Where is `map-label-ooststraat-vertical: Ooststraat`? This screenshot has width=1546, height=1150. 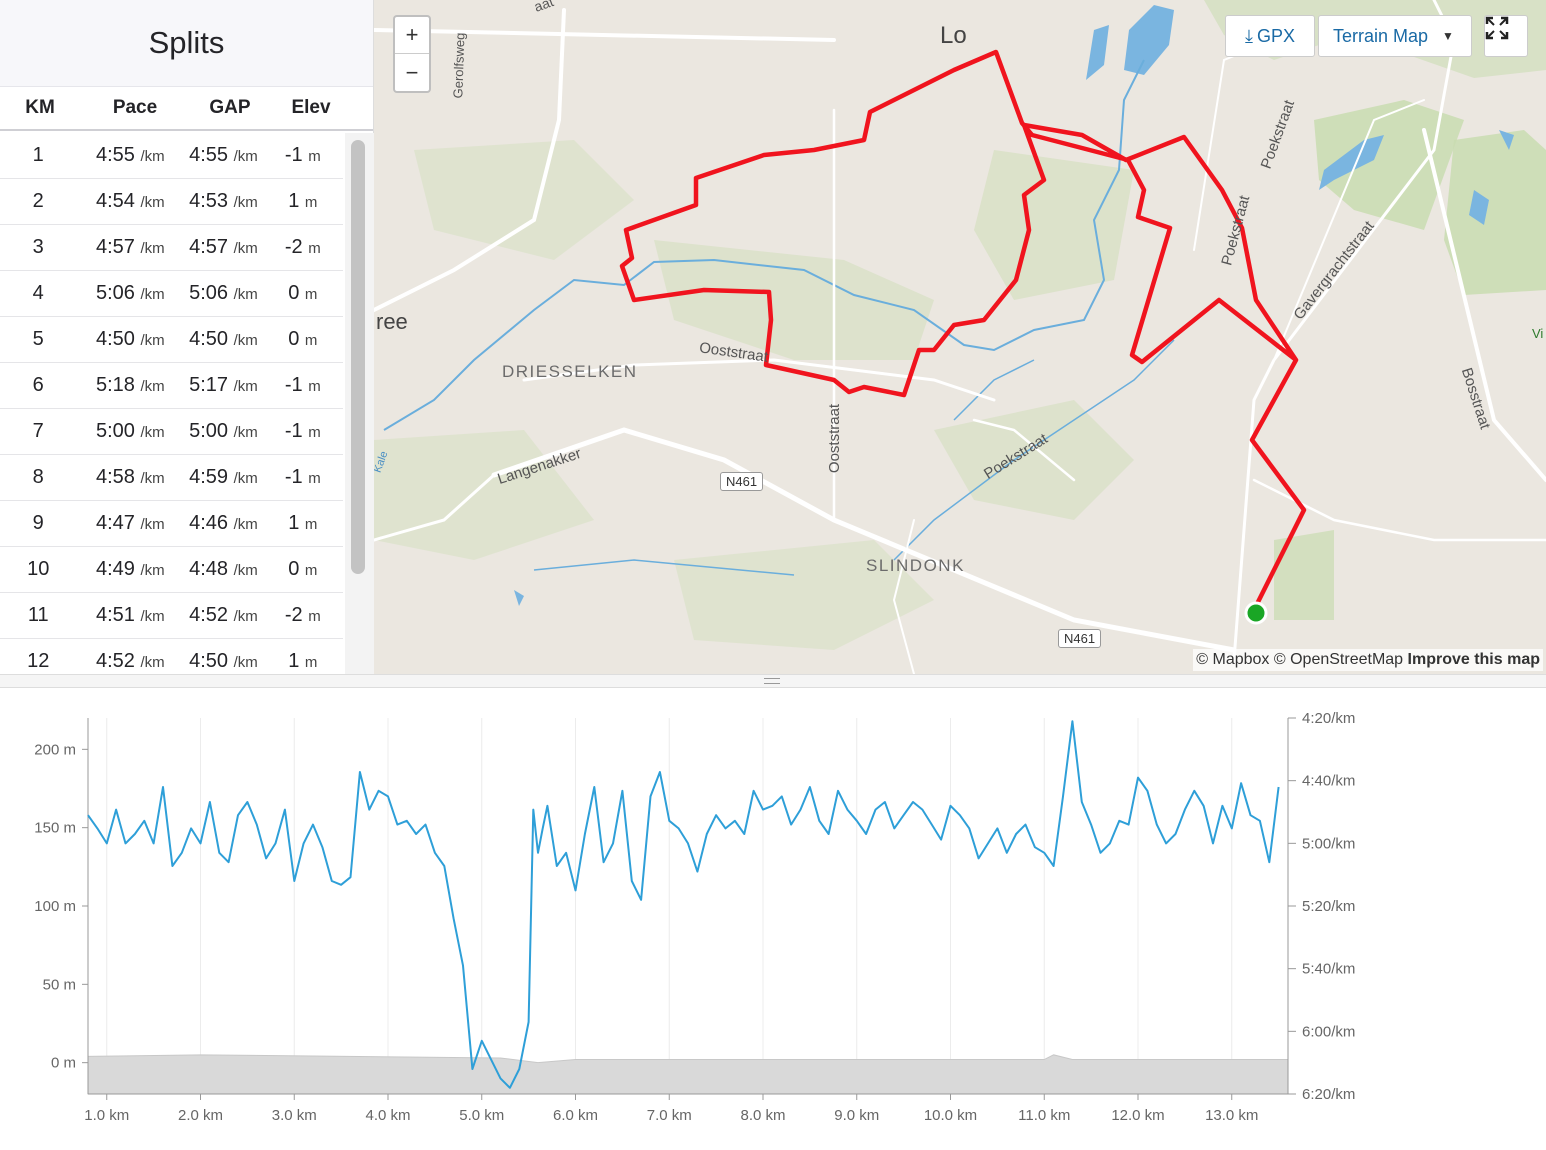
map-label-ooststraat-vertical: Ooststraat is located at coordinates (835, 438).